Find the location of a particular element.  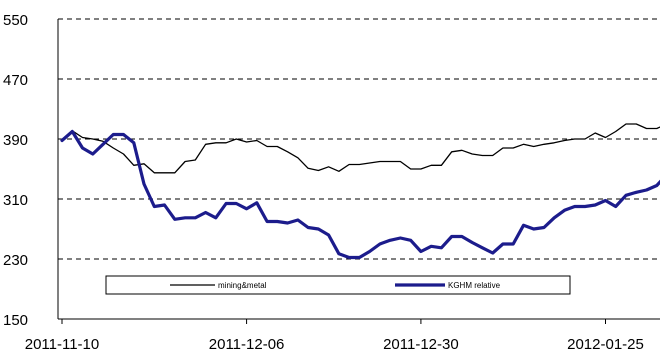

legend-label-mining-metal: mining&metal is located at coordinates (242, 285).